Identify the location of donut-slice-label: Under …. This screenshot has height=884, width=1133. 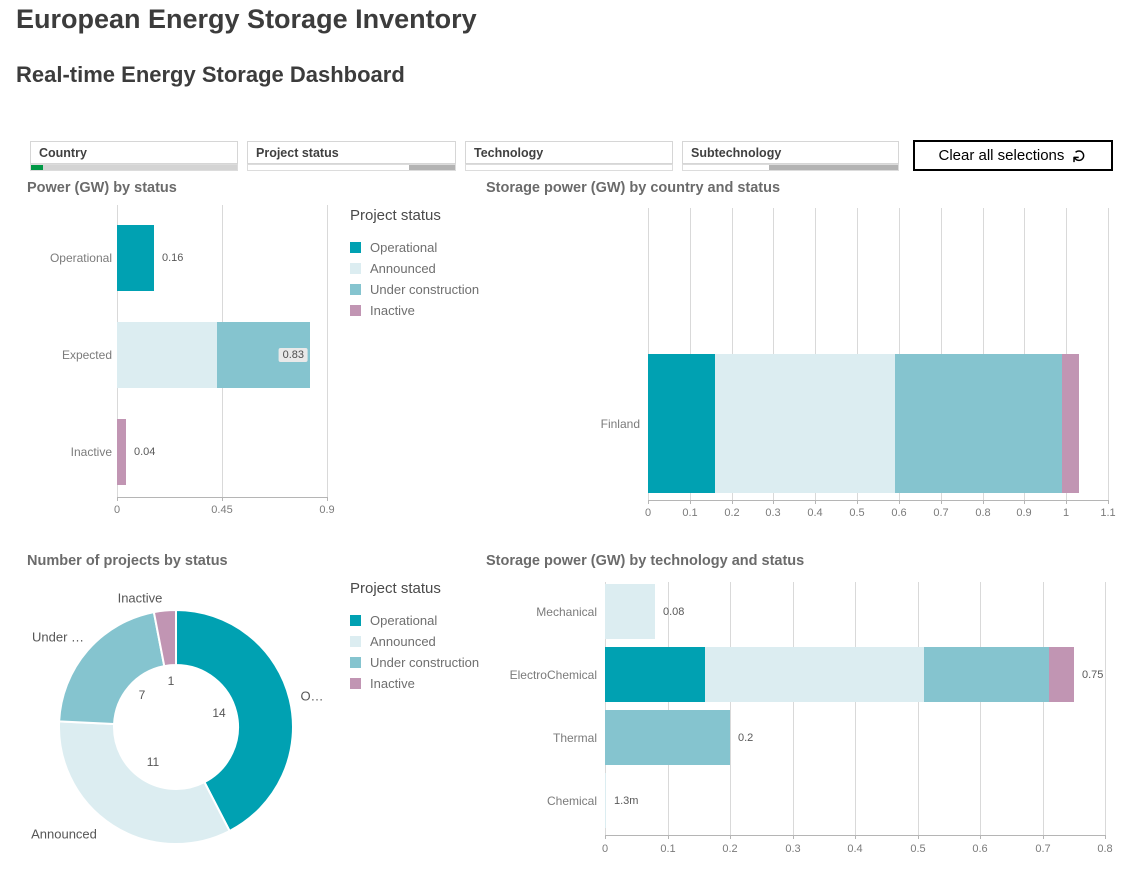
(58, 637).